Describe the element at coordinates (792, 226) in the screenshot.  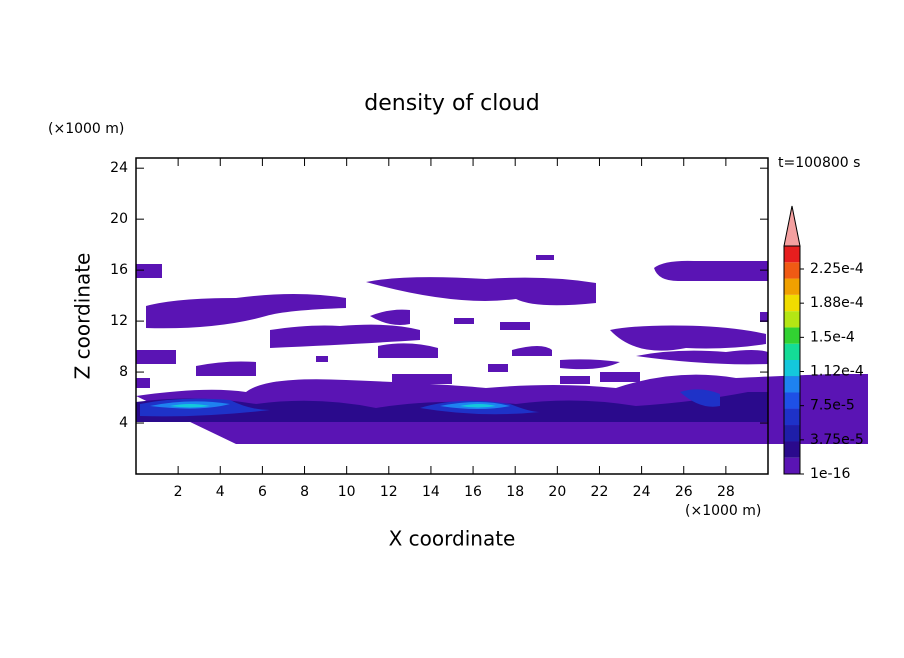
I see `colorbar-extension` at that location.